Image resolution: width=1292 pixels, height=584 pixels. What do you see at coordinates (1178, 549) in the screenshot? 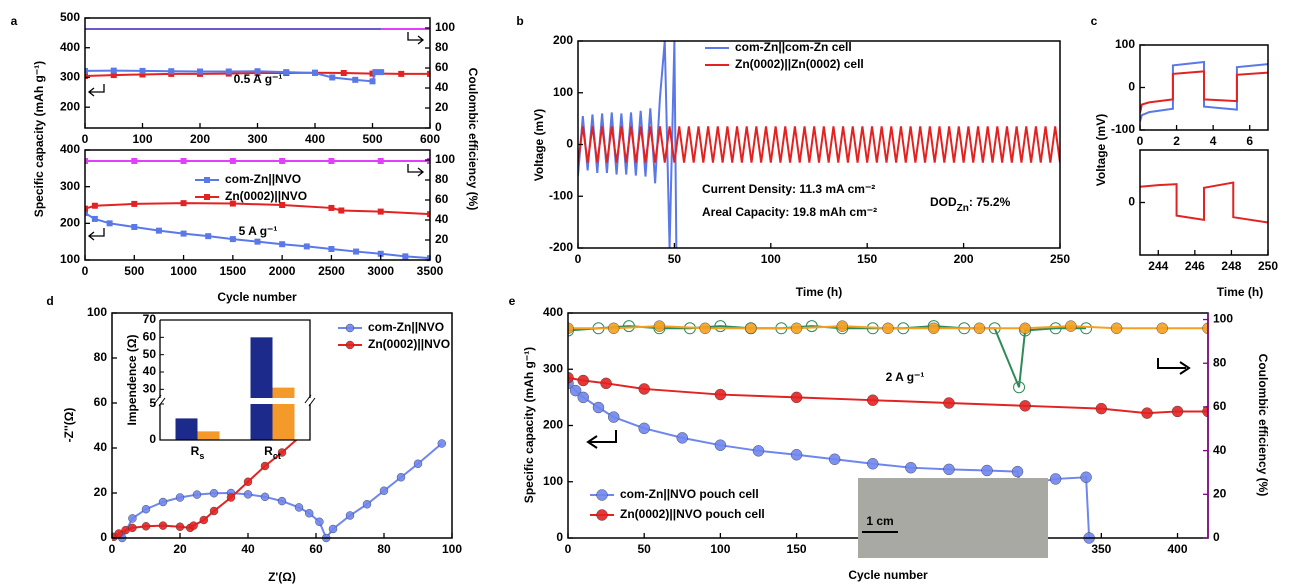
I see `x-tick-label: 400` at bounding box center [1178, 549].